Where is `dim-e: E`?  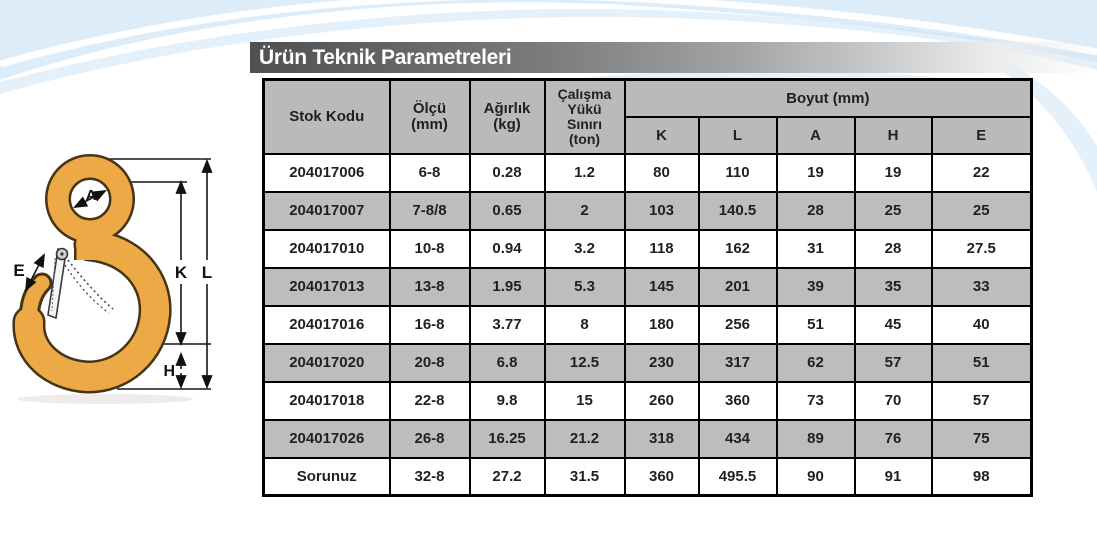
dim-e: E is located at coordinates (29, 272).